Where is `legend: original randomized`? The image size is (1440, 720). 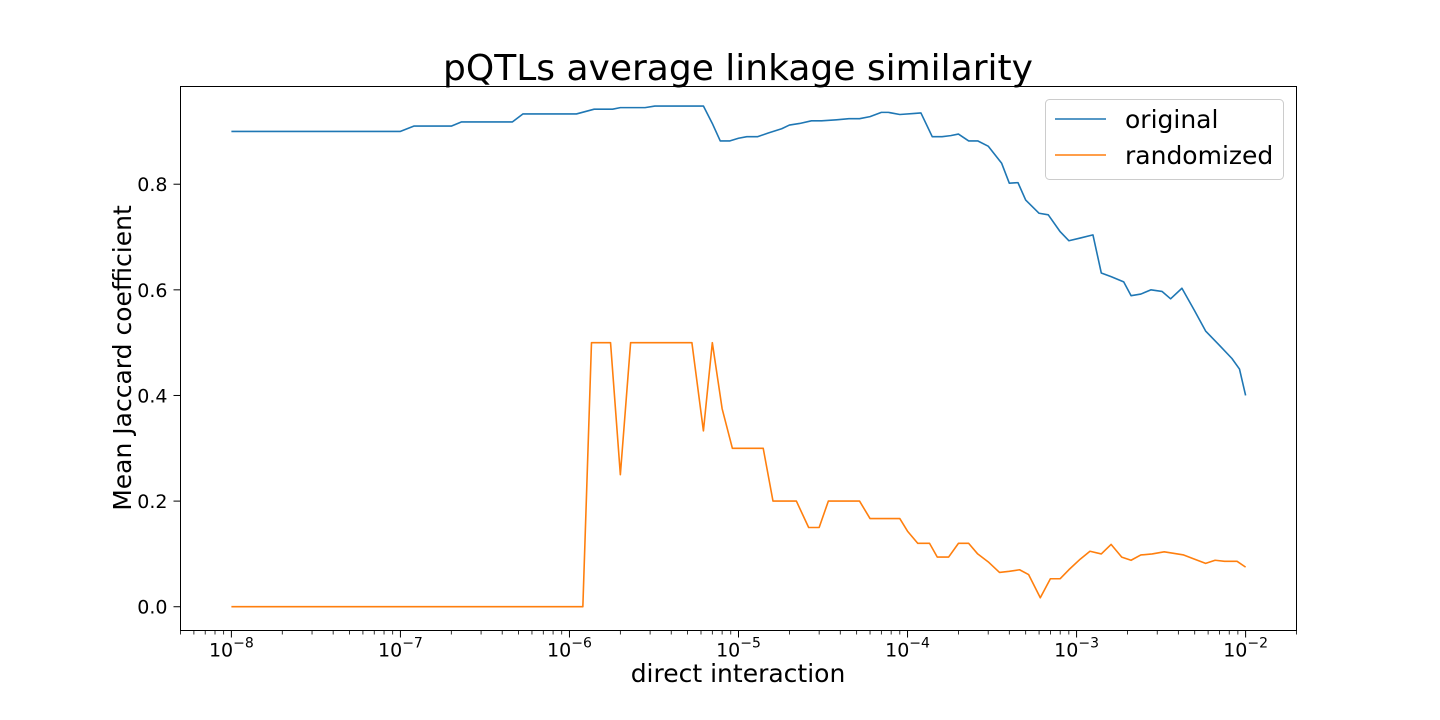 legend: original randomized is located at coordinates (1164, 139).